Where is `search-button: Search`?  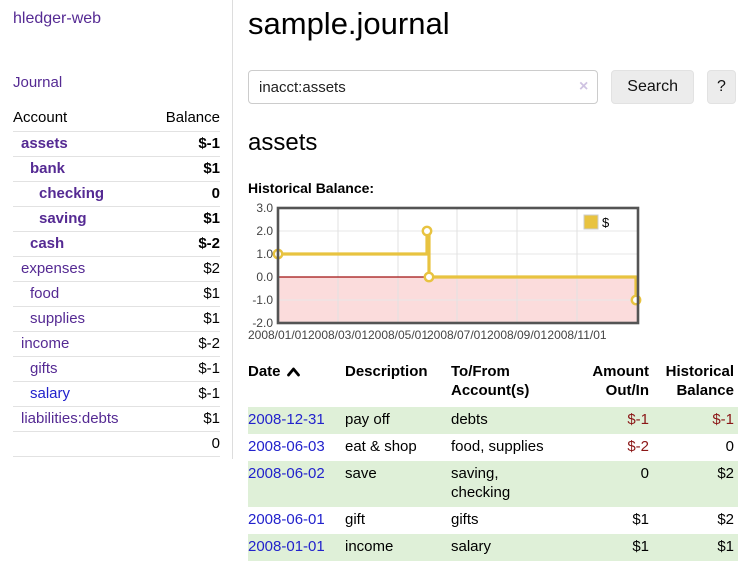 search-button: Search is located at coordinates (652, 87).